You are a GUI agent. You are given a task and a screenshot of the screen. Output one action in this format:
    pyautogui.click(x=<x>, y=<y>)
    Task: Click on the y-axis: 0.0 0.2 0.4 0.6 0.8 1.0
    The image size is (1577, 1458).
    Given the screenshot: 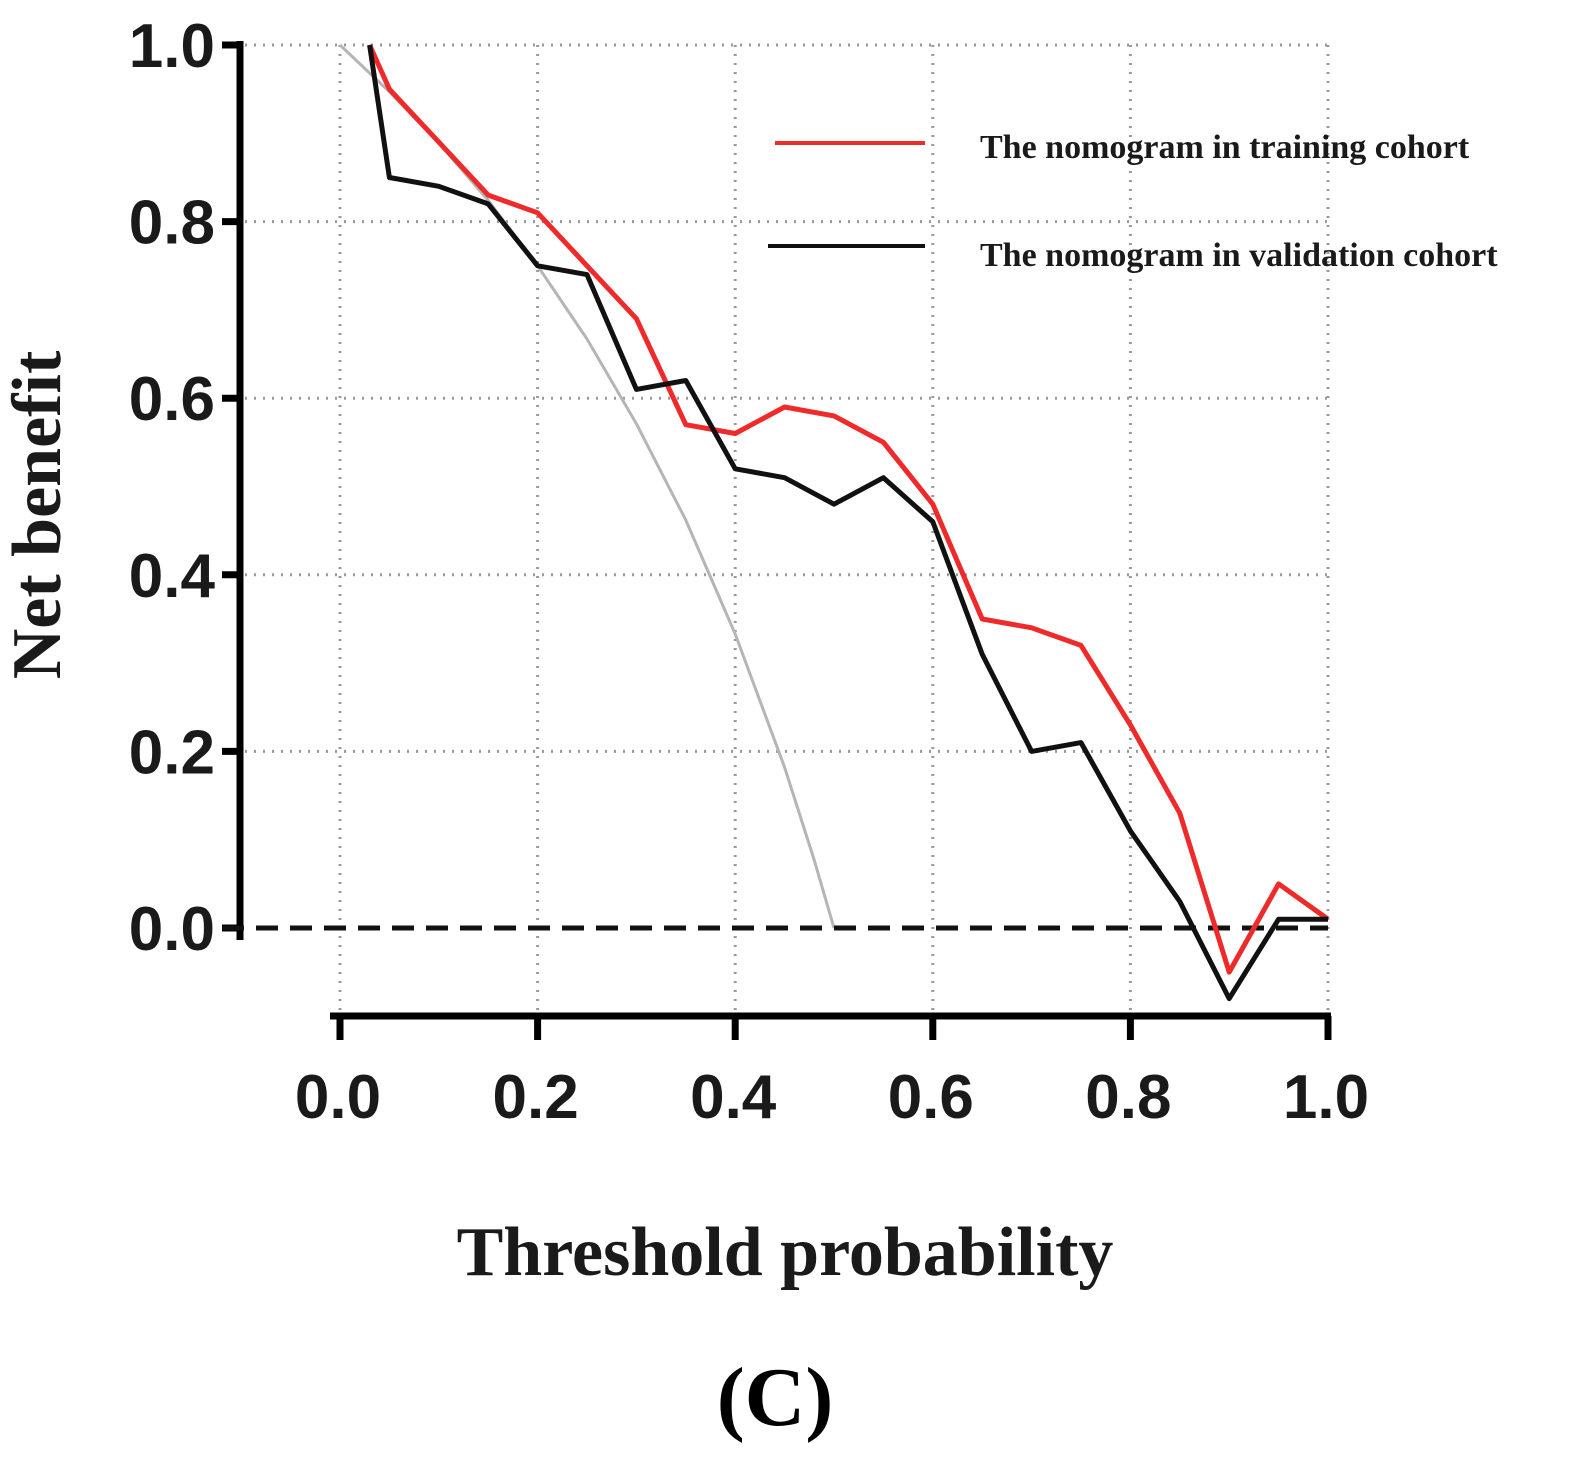 What is the action you would take?
    pyautogui.click(x=186, y=488)
    